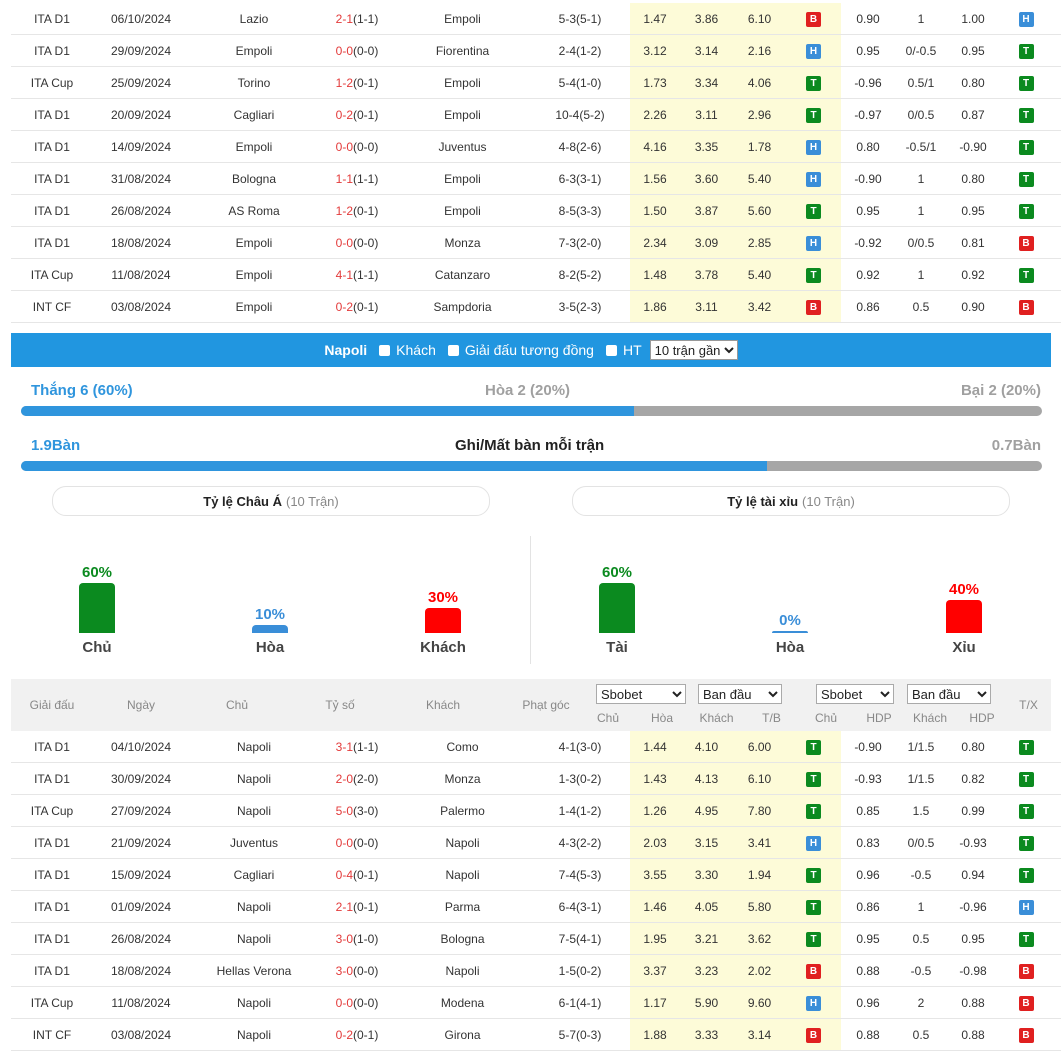  I want to click on odds-home-cell: 1.73, so click(655, 82).